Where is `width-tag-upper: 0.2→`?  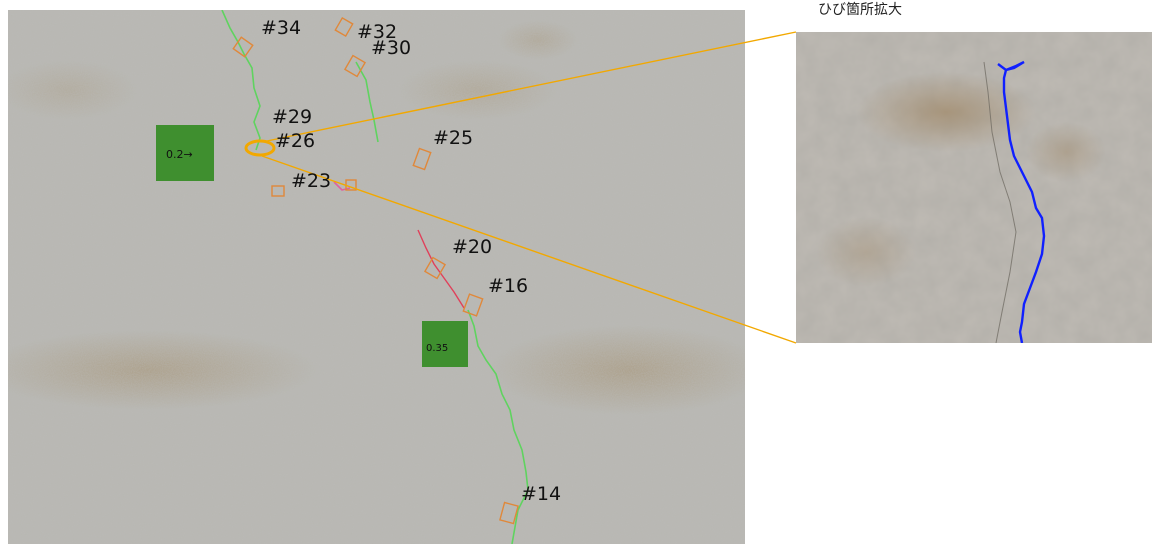
width-tag-upper: 0.2→ is located at coordinates (185, 153).